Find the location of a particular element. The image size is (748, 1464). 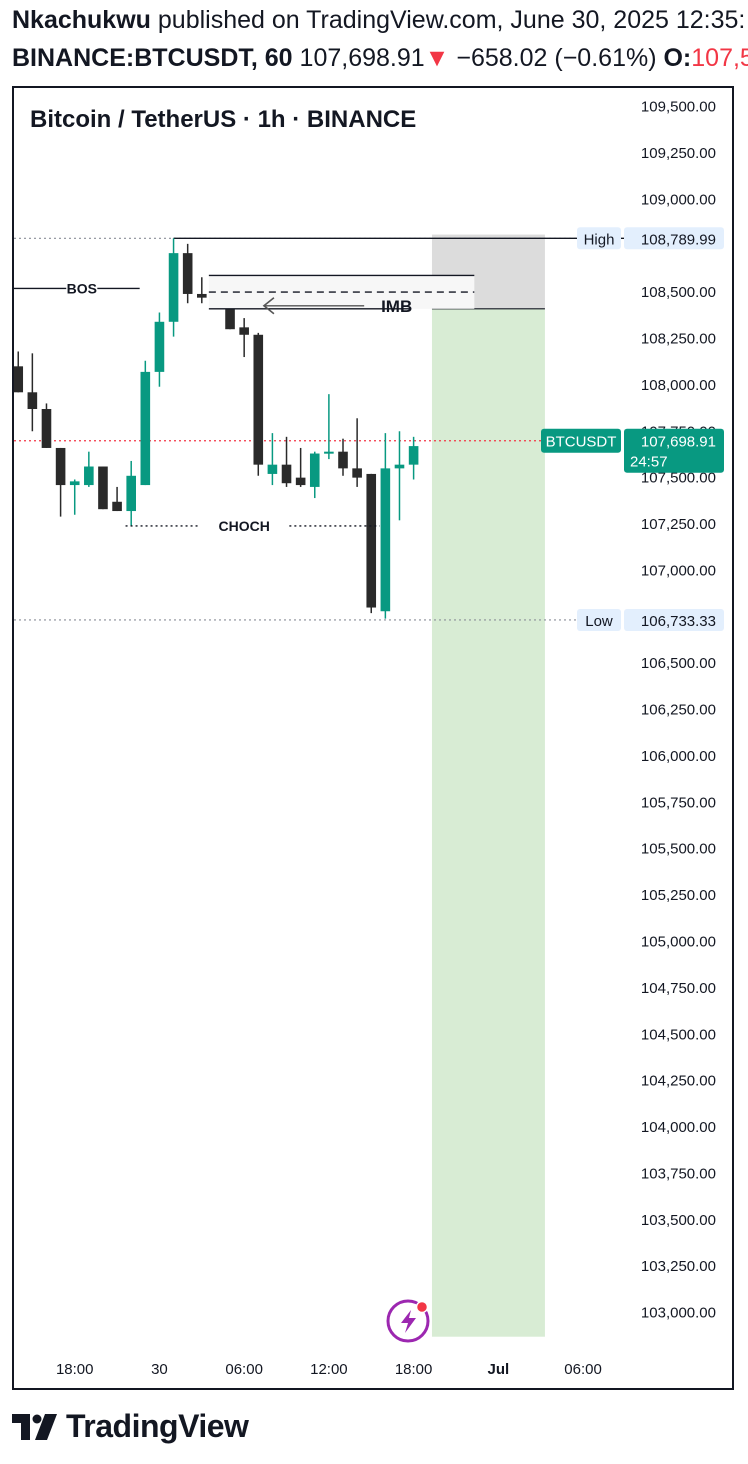

y-tick-label: 104,000.00 is located at coordinates (678, 1127).